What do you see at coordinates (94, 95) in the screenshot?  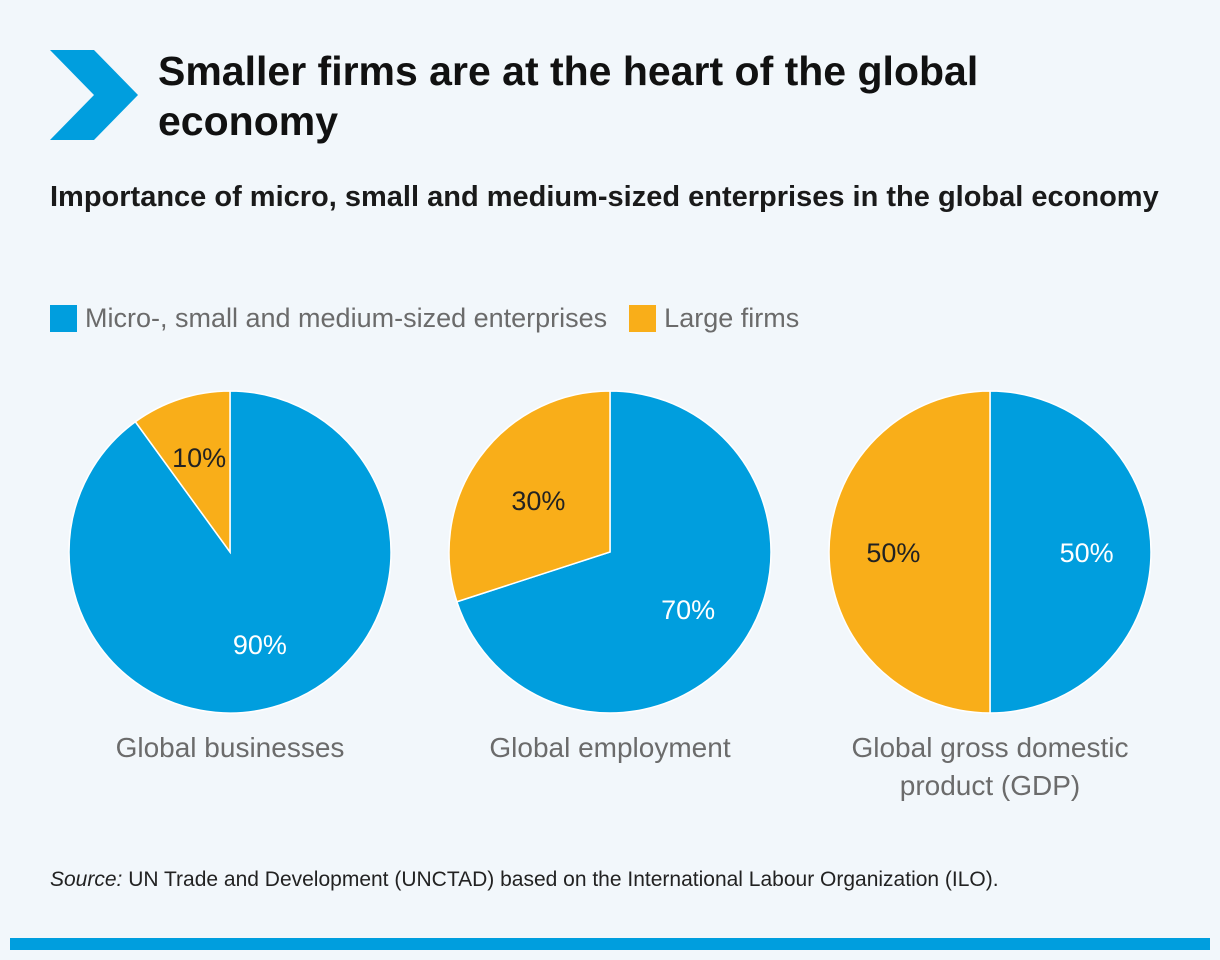 I see `chevron-logo-icon` at bounding box center [94, 95].